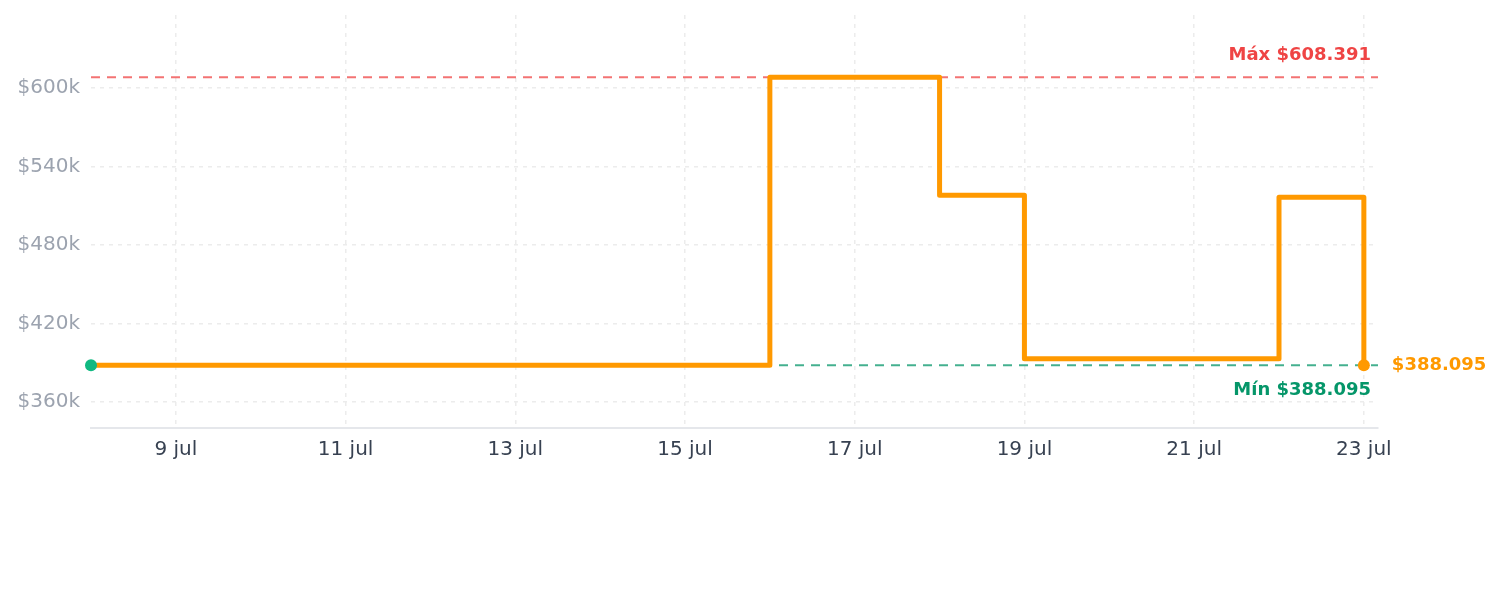 The height and width of the screenshot is (607, 1505). What do you see at coordinates (685, 448) in the screenshot?
I see `x-tick-label: 15 jul` at bounding box center [685, 448].